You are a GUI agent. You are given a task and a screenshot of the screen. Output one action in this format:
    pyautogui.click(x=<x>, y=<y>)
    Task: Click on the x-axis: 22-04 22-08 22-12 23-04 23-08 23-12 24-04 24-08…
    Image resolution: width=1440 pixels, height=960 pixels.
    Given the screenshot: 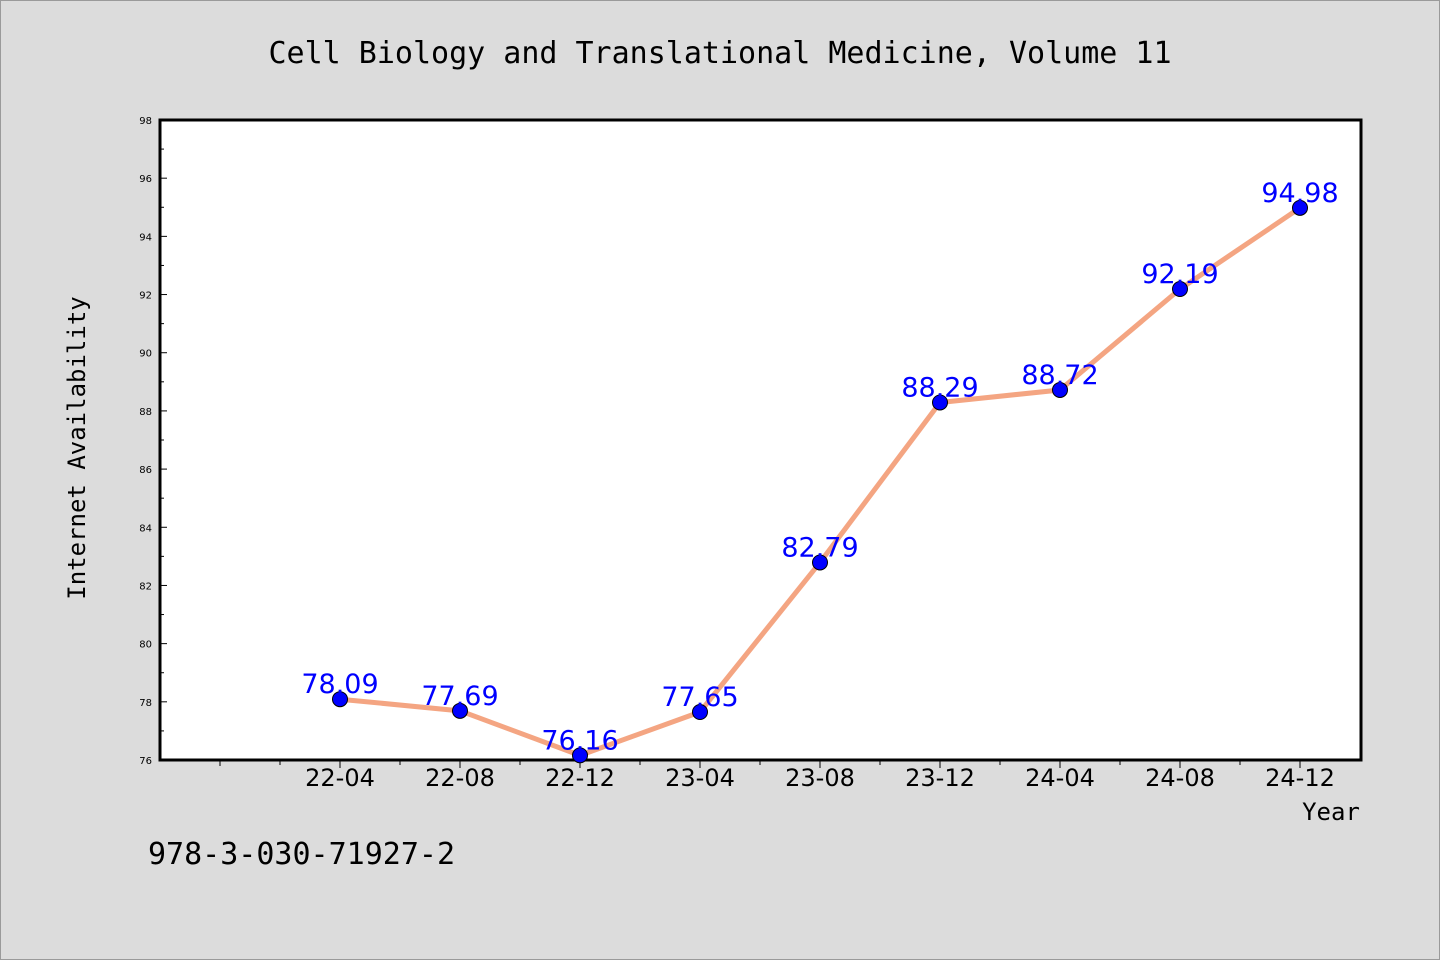 What is the action you would take?
    pyautogui.click(x=777, y=776)
    